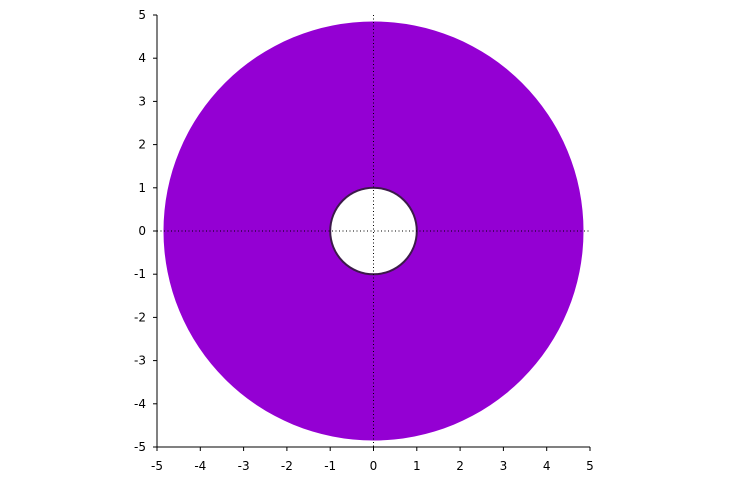  What do you see at coordinates (142, 188) in the screenshot?
I see `y-tick-label: 1` at bounding box center [142, 188].